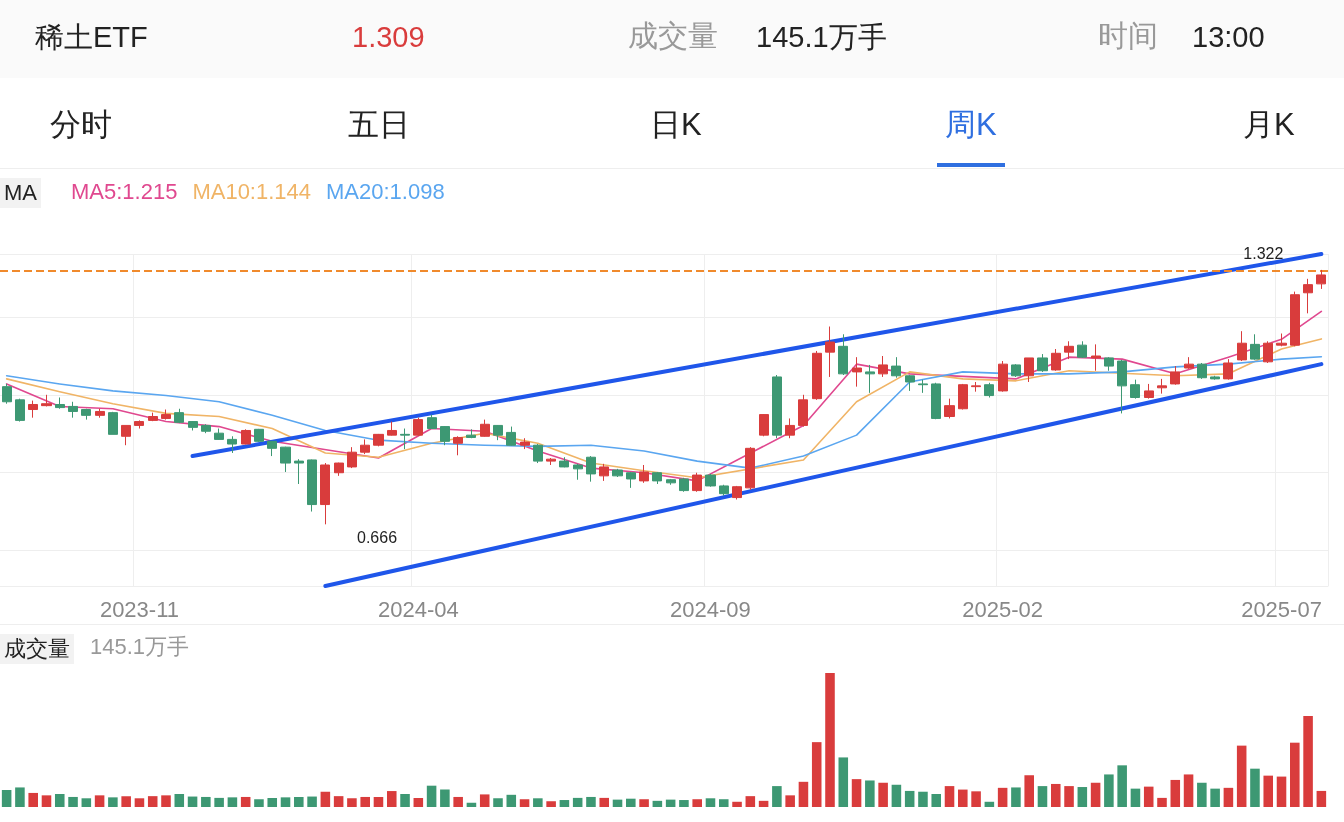 This screenshot has height=822, width=1344. What do you see at coordinates (1263, 254) in the screenshot?
I see `annotation: 1.322` at bounding box center [1263, 254].